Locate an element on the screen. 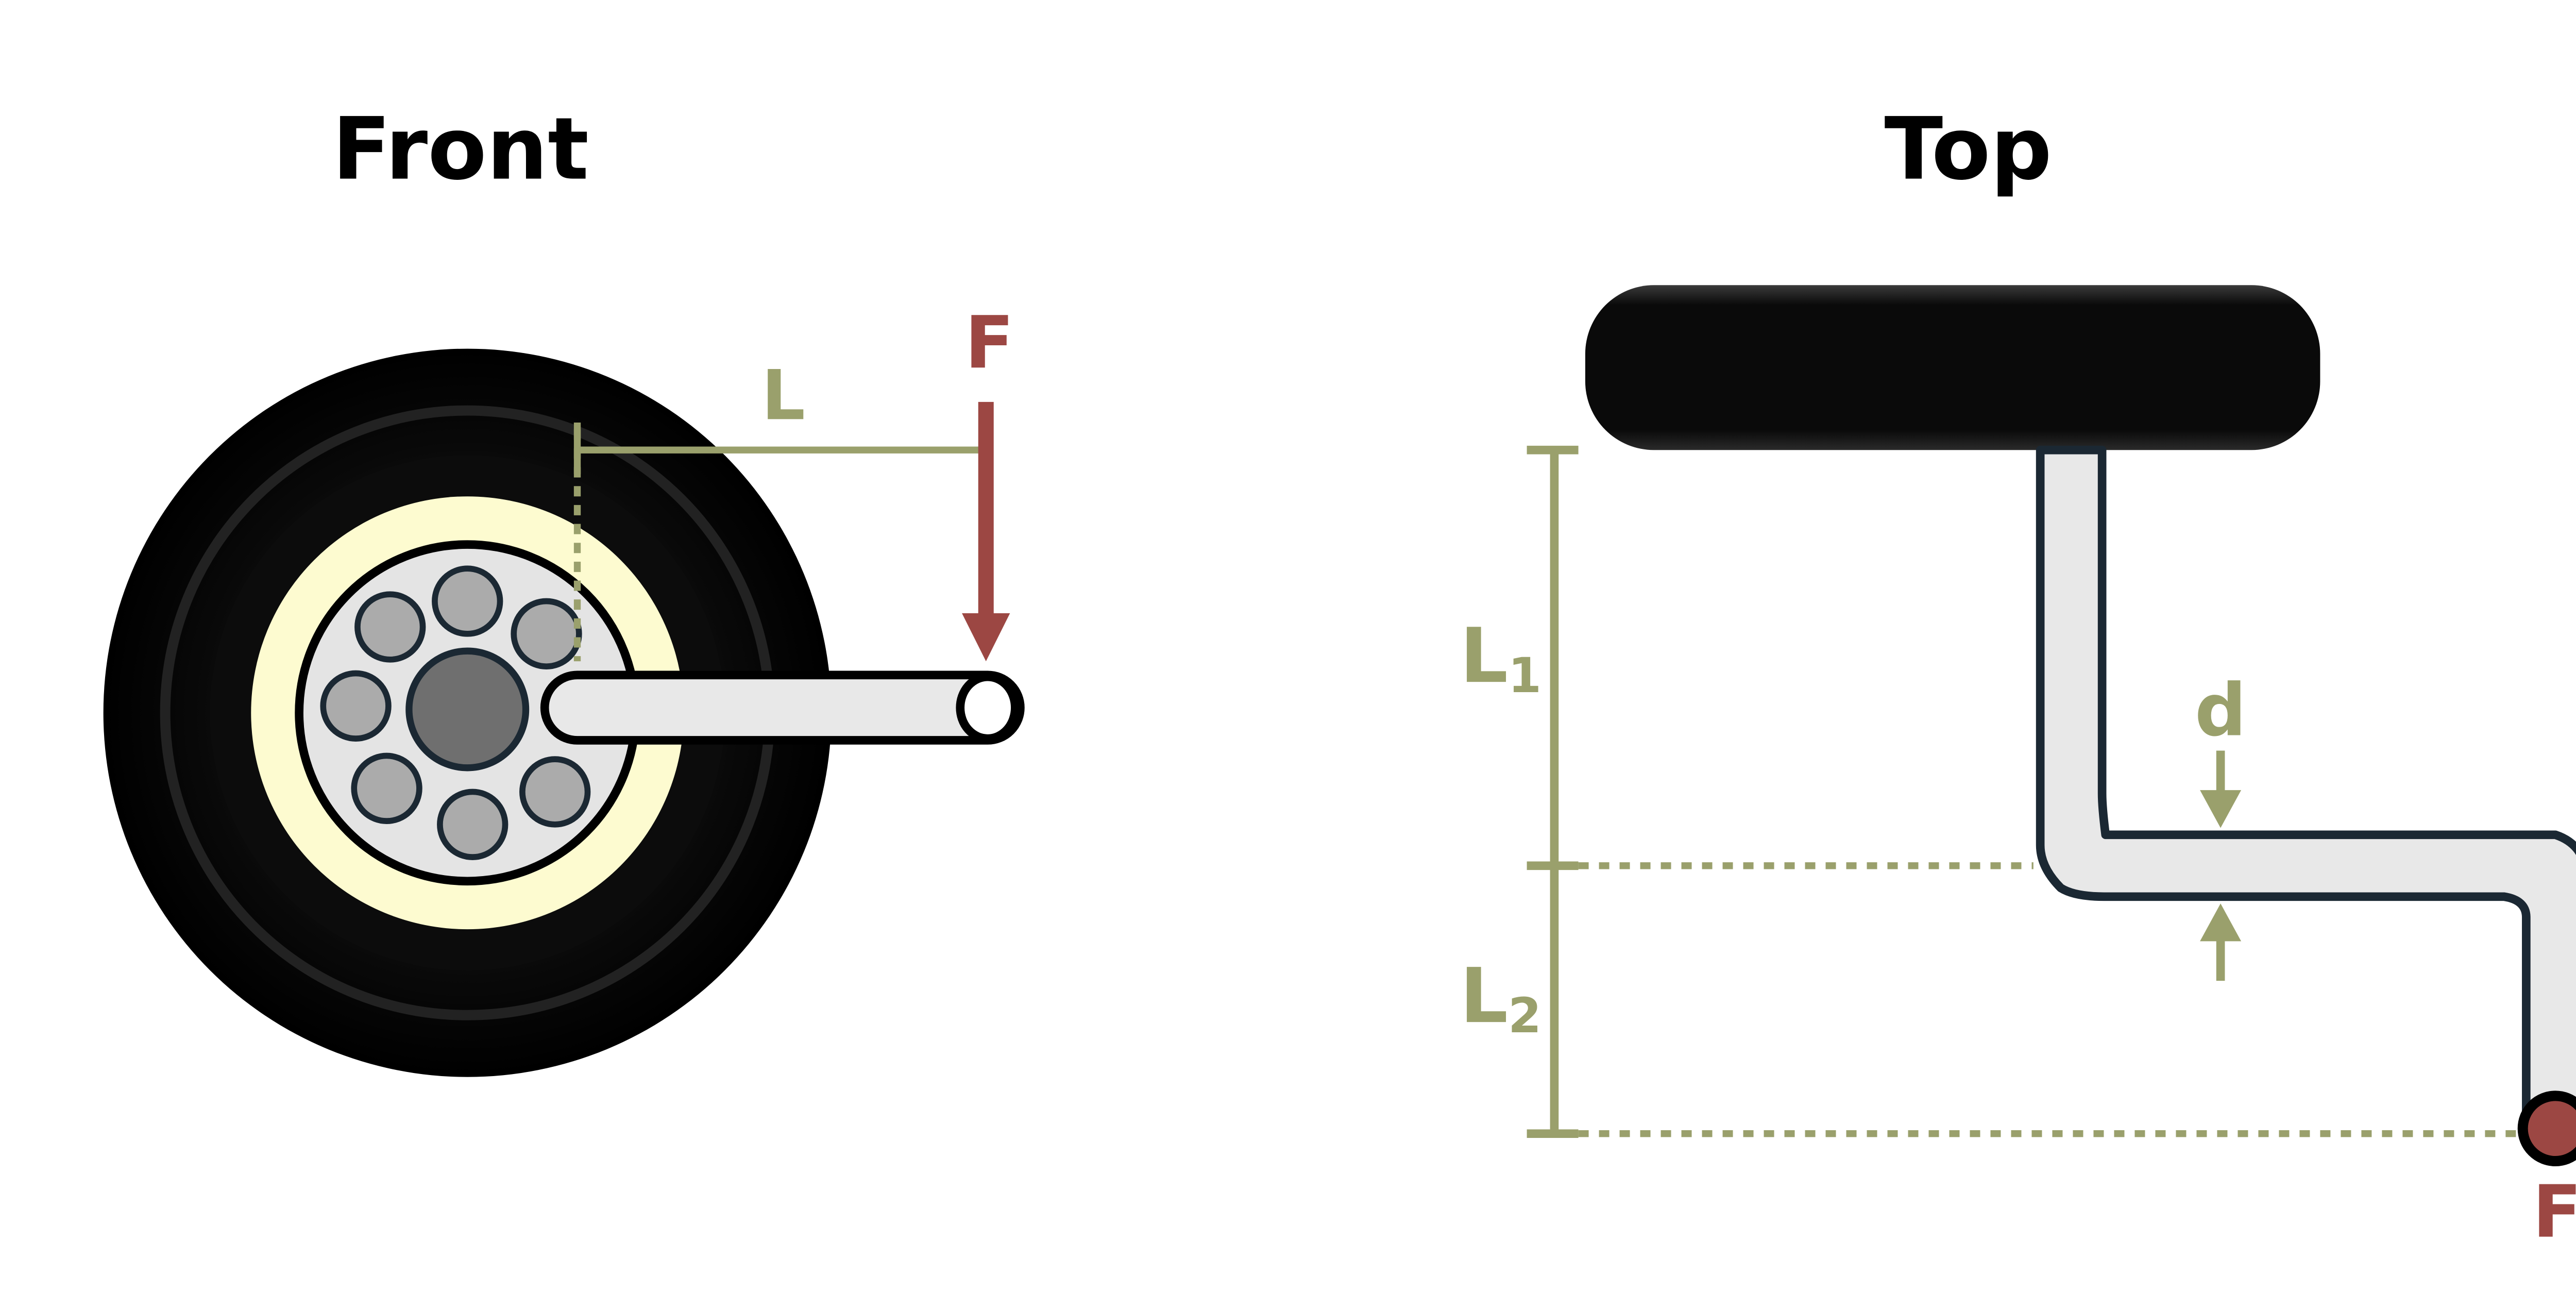 The image size is (2576, 1308). center-hub is located at coordinates (467, 709).